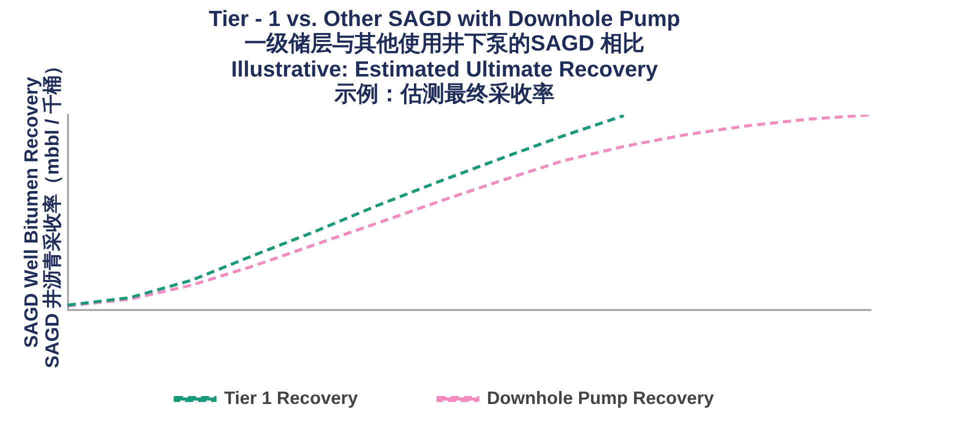  I want to click on chart-subtitle: Illustrative: Estimated Ultimate Recovery 示例：估测最终采收率, so click(445, 81).